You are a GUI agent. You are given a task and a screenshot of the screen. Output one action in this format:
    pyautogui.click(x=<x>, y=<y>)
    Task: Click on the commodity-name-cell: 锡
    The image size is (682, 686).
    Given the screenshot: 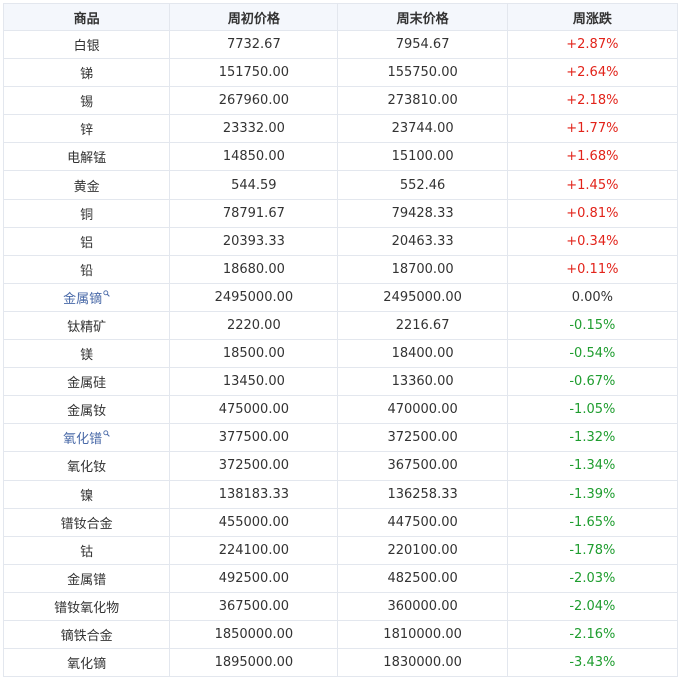 What is the action you would take?
    pyautogui.click(x=86, y=101)
    